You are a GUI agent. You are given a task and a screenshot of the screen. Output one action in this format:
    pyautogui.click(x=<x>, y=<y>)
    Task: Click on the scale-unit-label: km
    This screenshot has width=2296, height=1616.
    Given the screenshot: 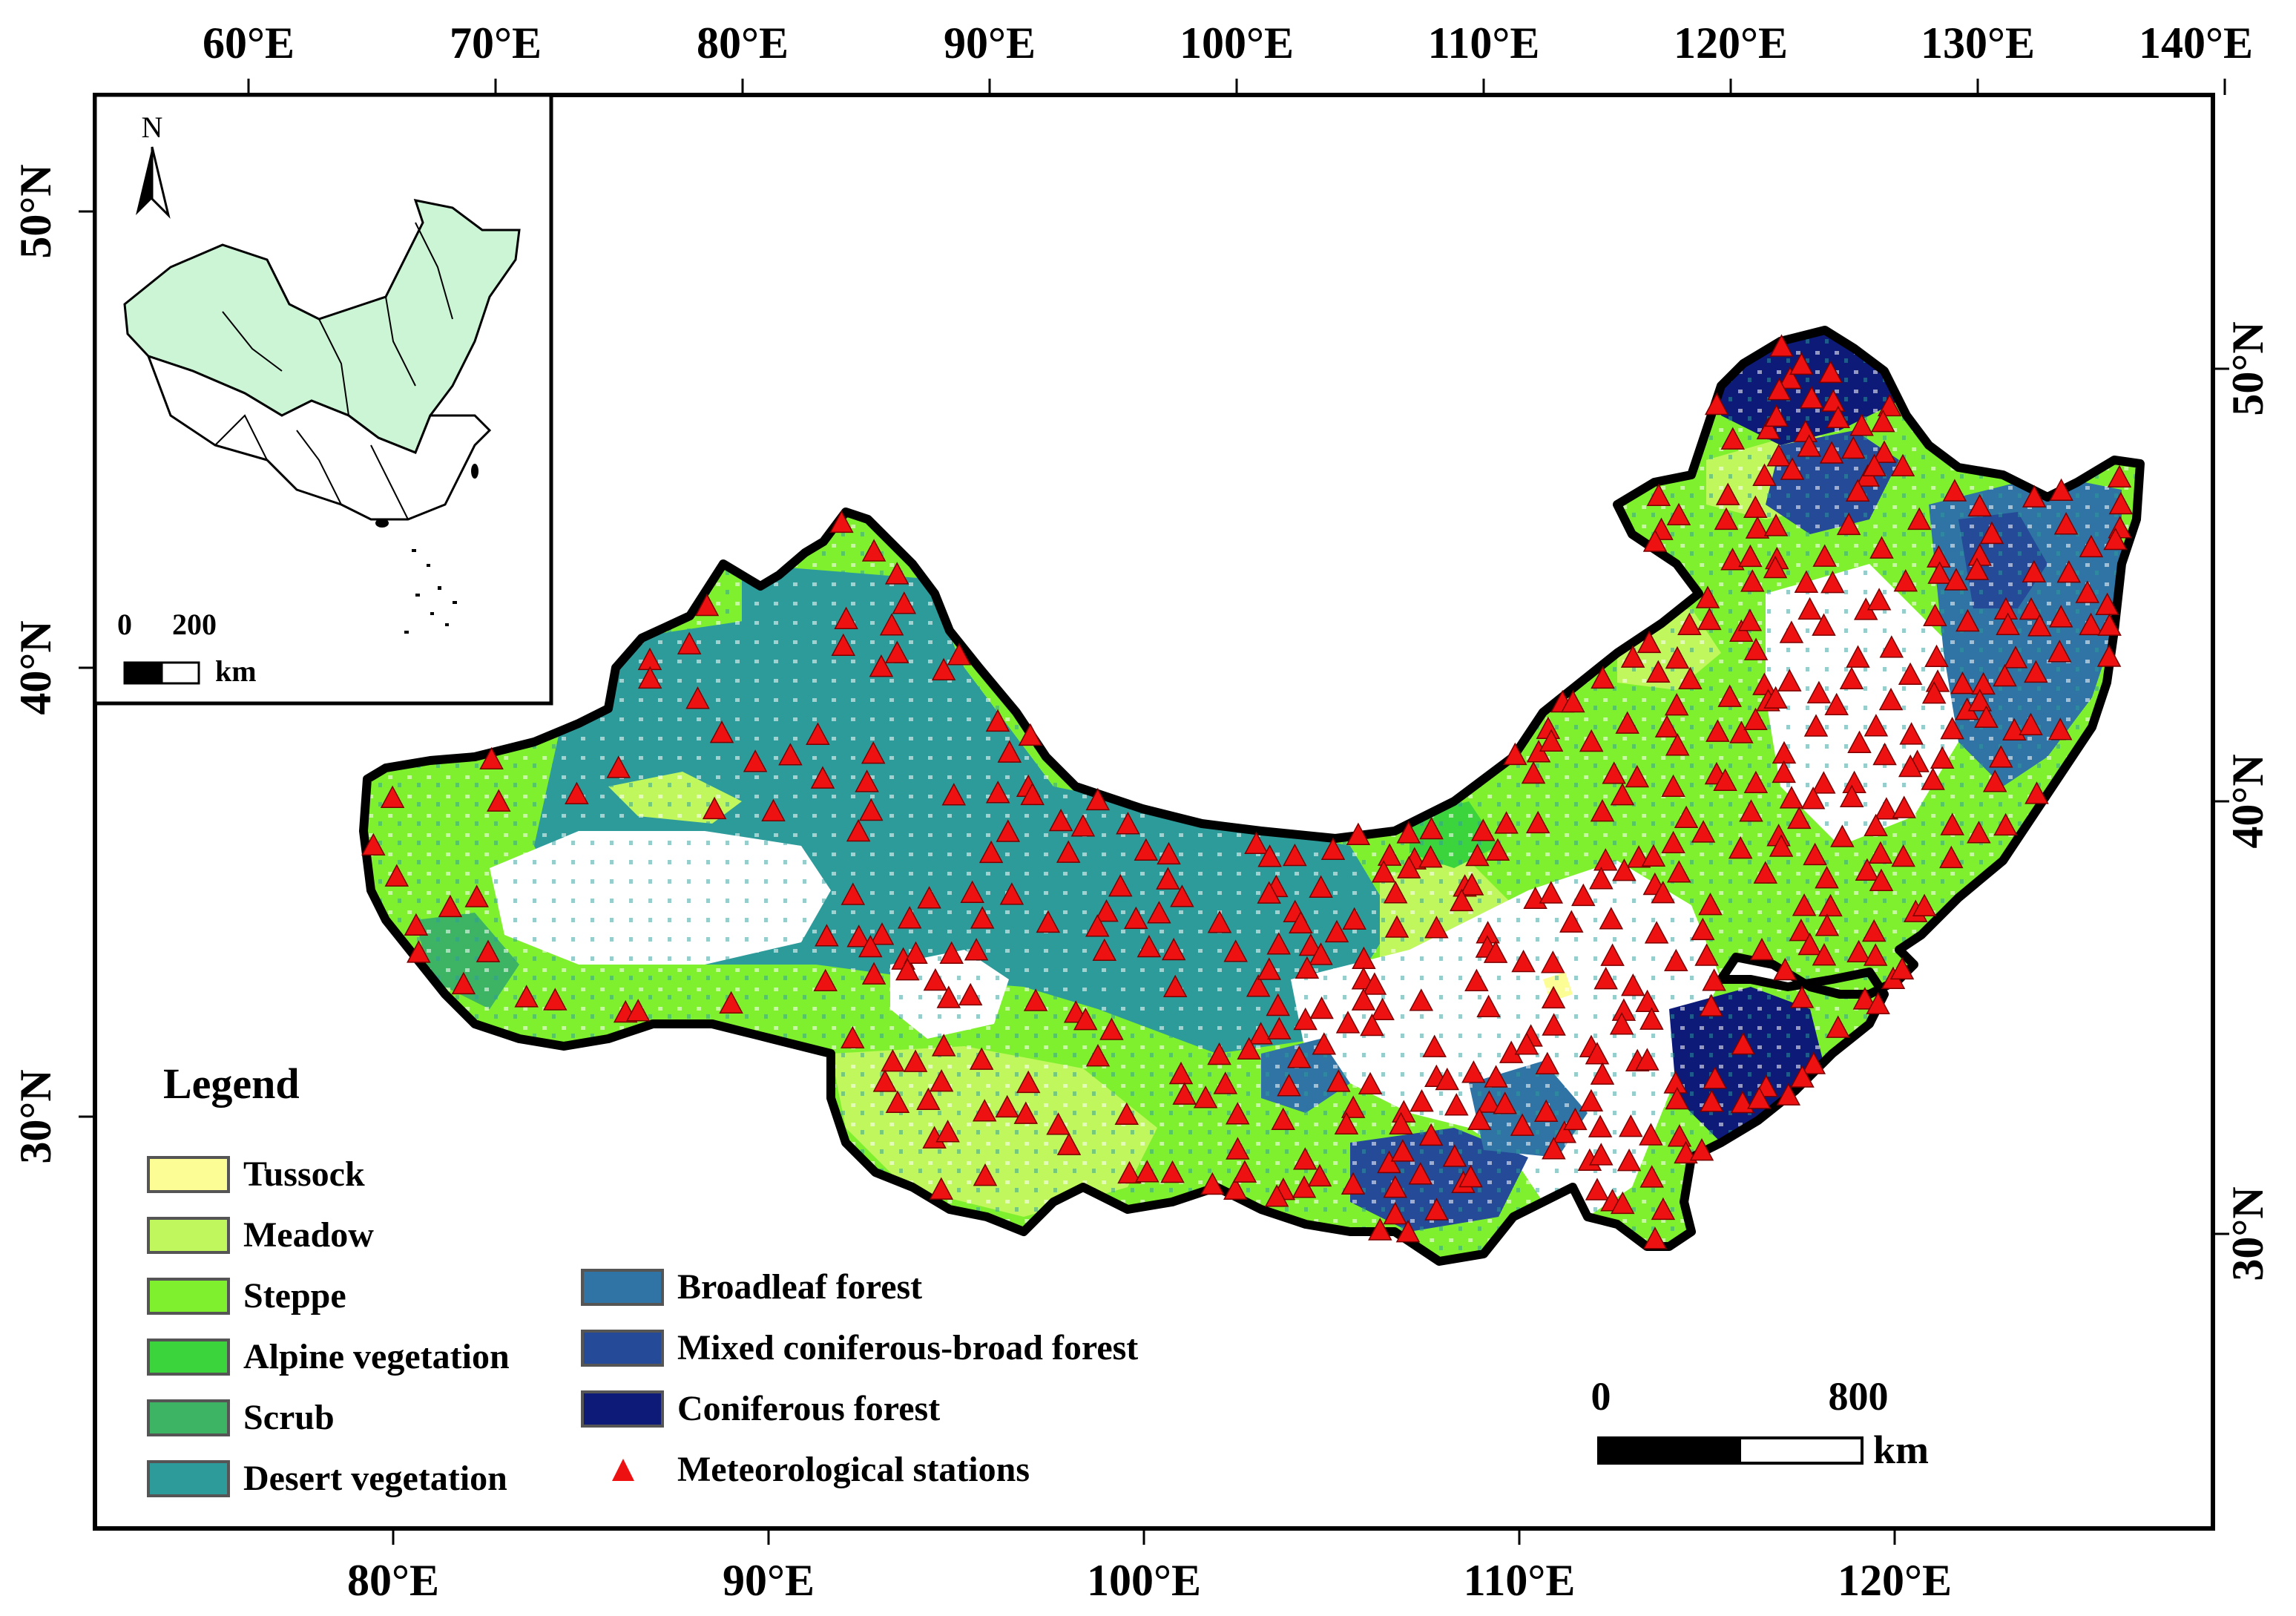 What is the action you would take?
    pyautogui.click(x=1901, y=1450)
    